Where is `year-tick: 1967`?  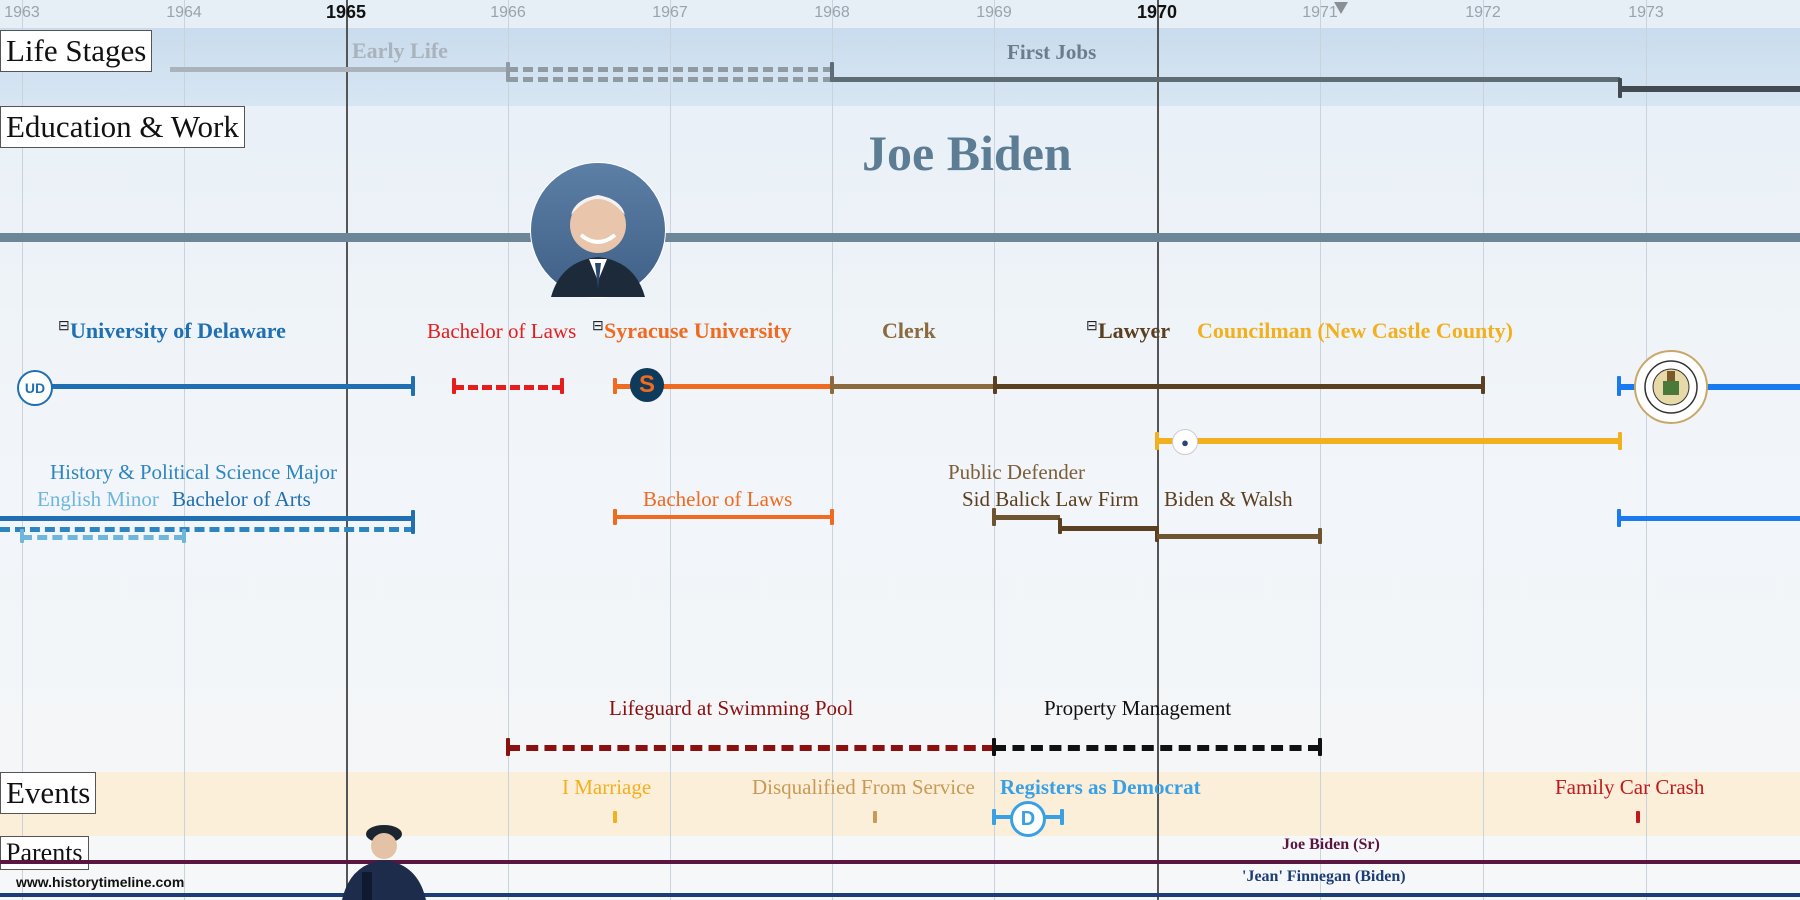 year-tick: 1967 is located at coordinates (670, 12).